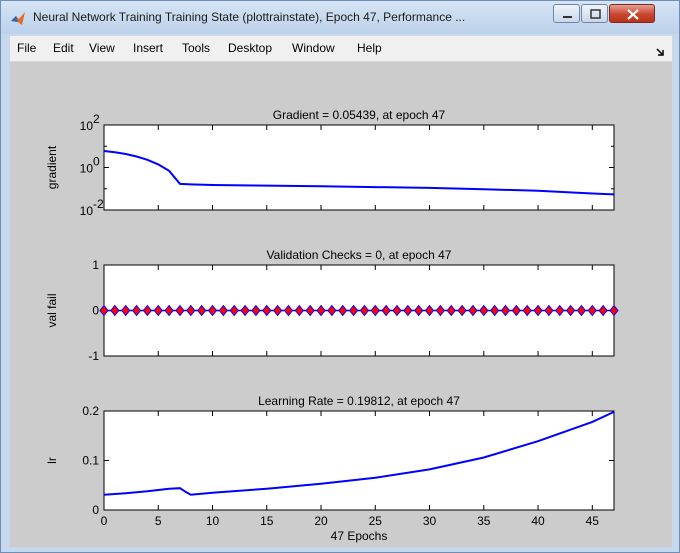 The height and width of the screenshot is (553, 680). What do you see at coordinates (359, 115) in the screenshot?
I see `plot-title: Gradient = 0.05439, at epoch 47` at bounding box center [359, 115].